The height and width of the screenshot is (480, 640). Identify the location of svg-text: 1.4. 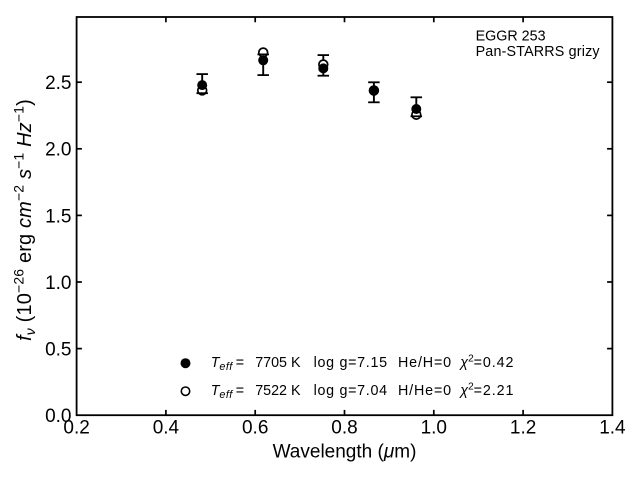
(612, 428).